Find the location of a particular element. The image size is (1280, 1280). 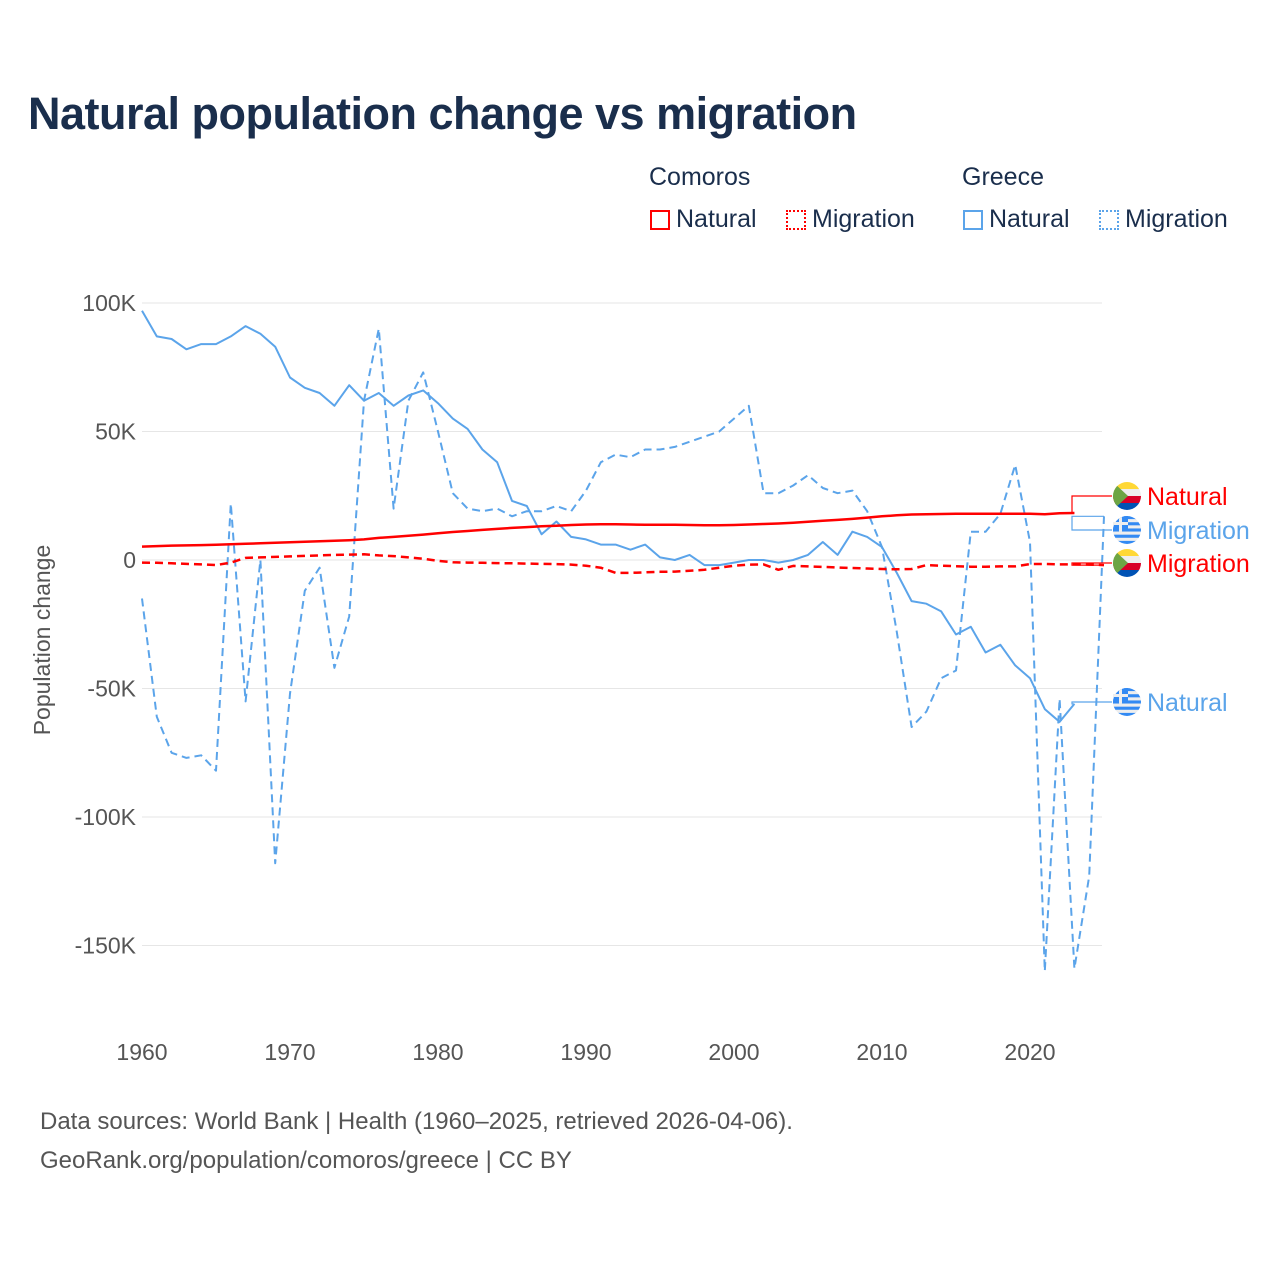

chart-title: Natural population change vs migration is located at coordinates (442, 113).